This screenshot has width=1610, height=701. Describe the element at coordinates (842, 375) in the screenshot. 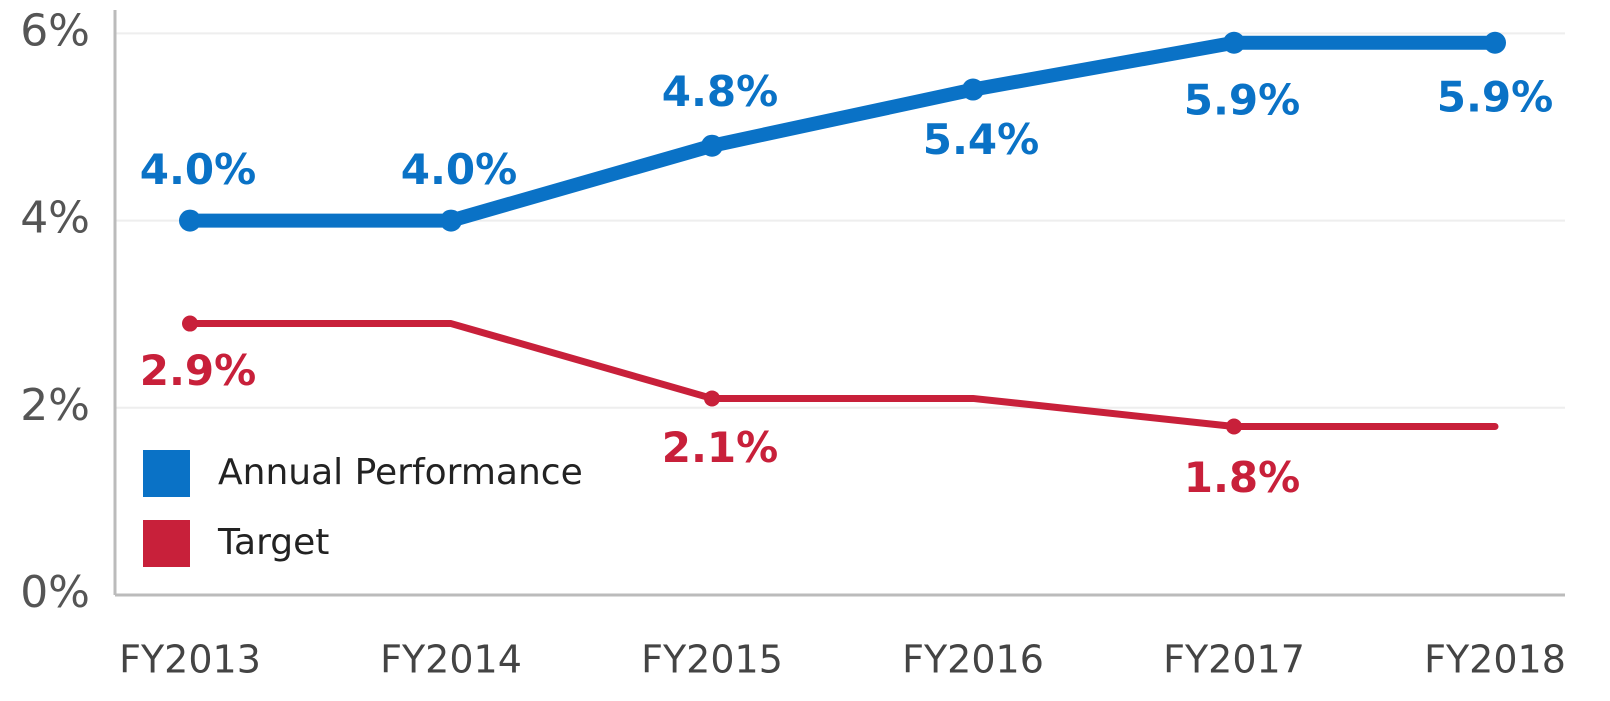

I see `line` at that location.